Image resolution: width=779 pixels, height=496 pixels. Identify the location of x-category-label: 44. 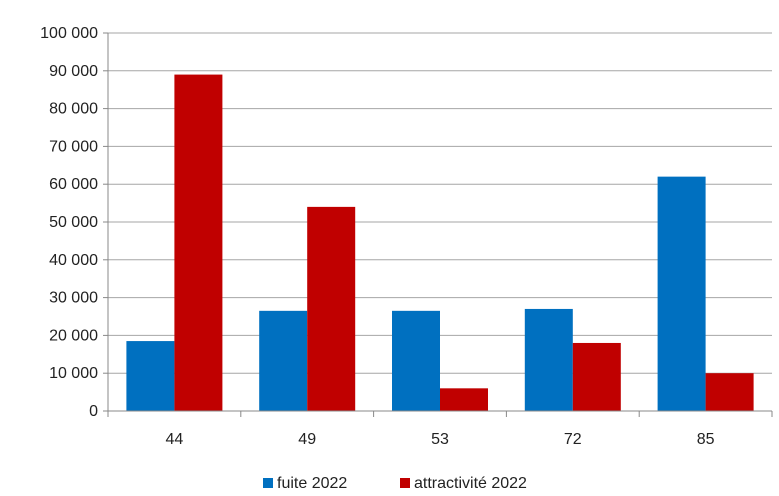
(175, 439).